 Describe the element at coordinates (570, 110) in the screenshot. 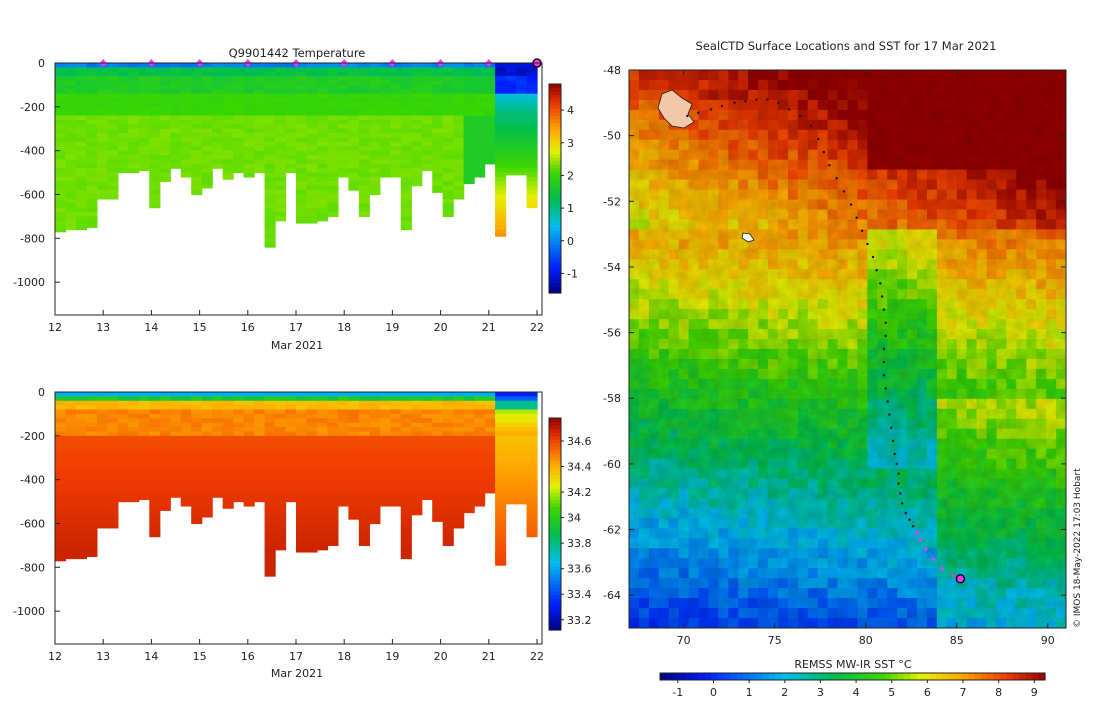

I see `colorbar-tick-label: 4` at that location.